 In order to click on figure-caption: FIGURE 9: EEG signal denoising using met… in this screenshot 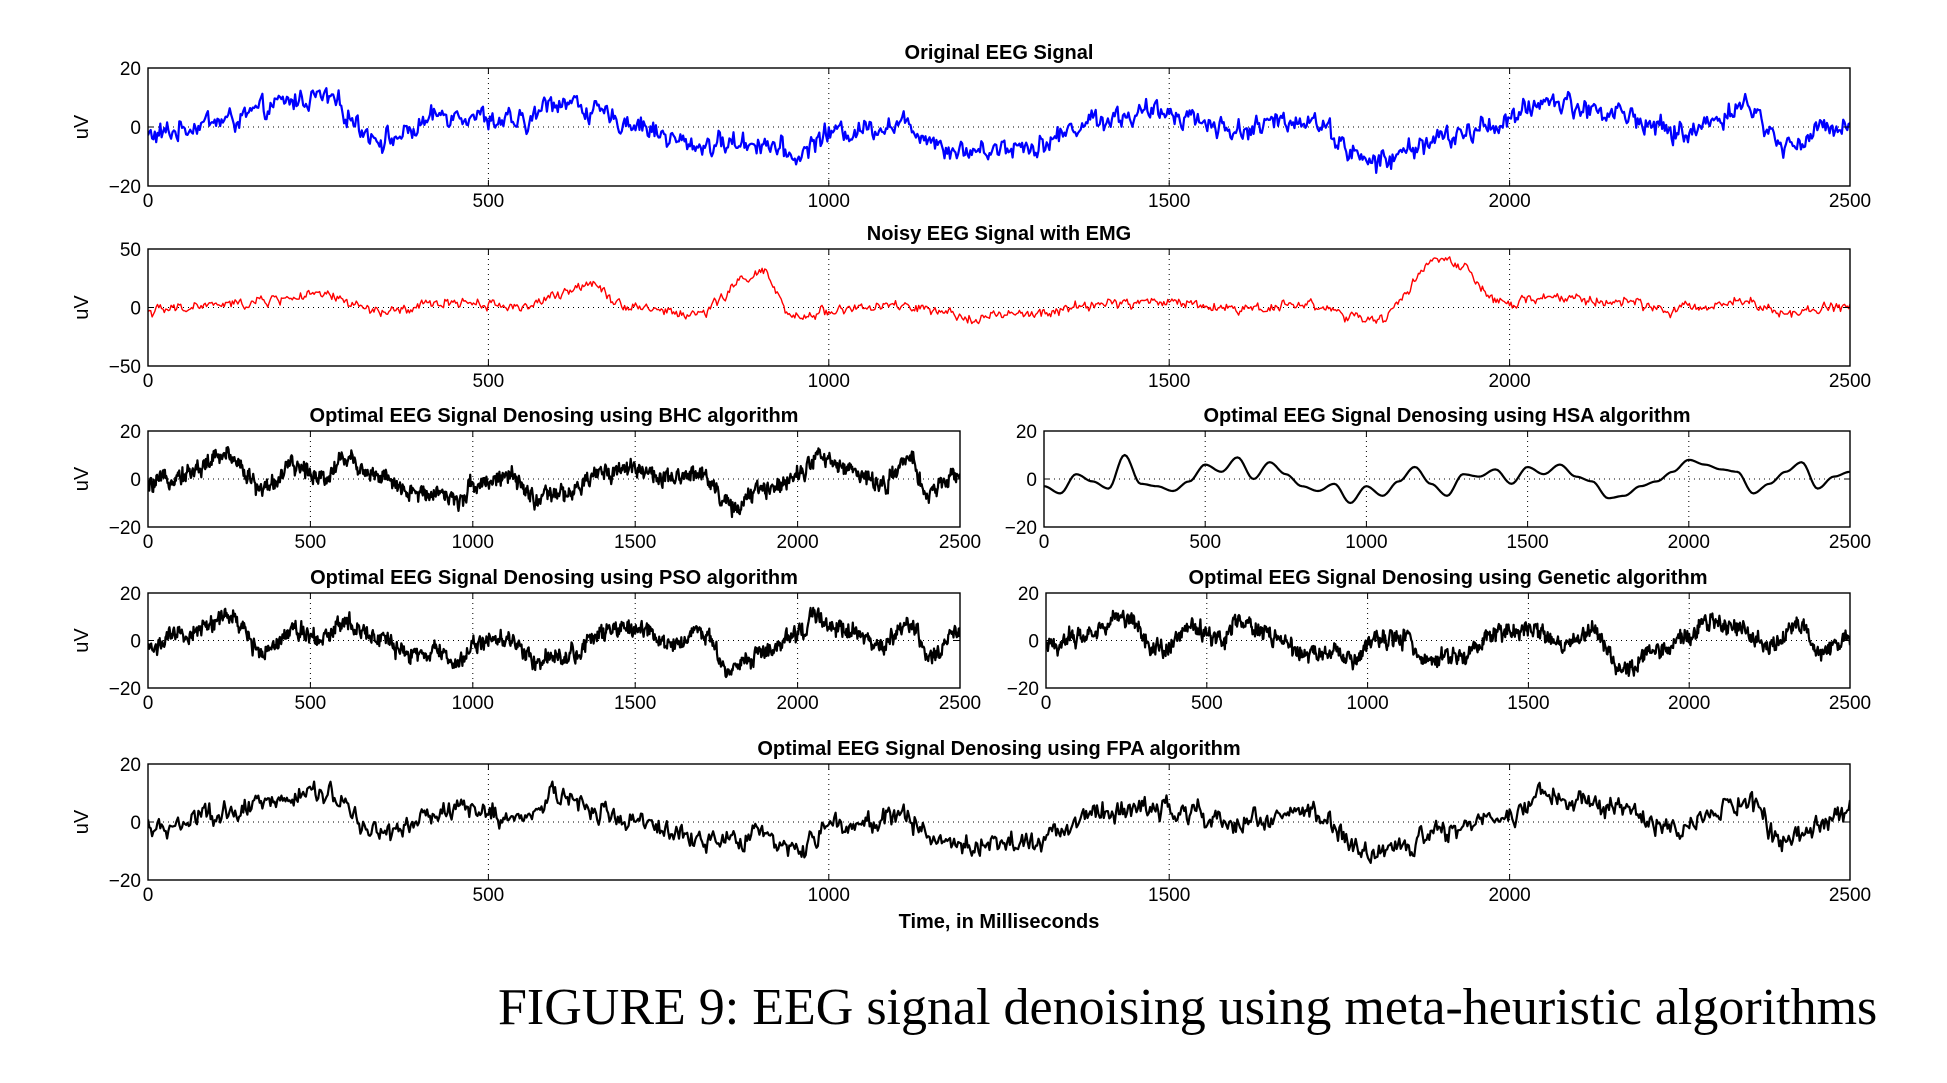, I will do `click(1188, 1007)`.